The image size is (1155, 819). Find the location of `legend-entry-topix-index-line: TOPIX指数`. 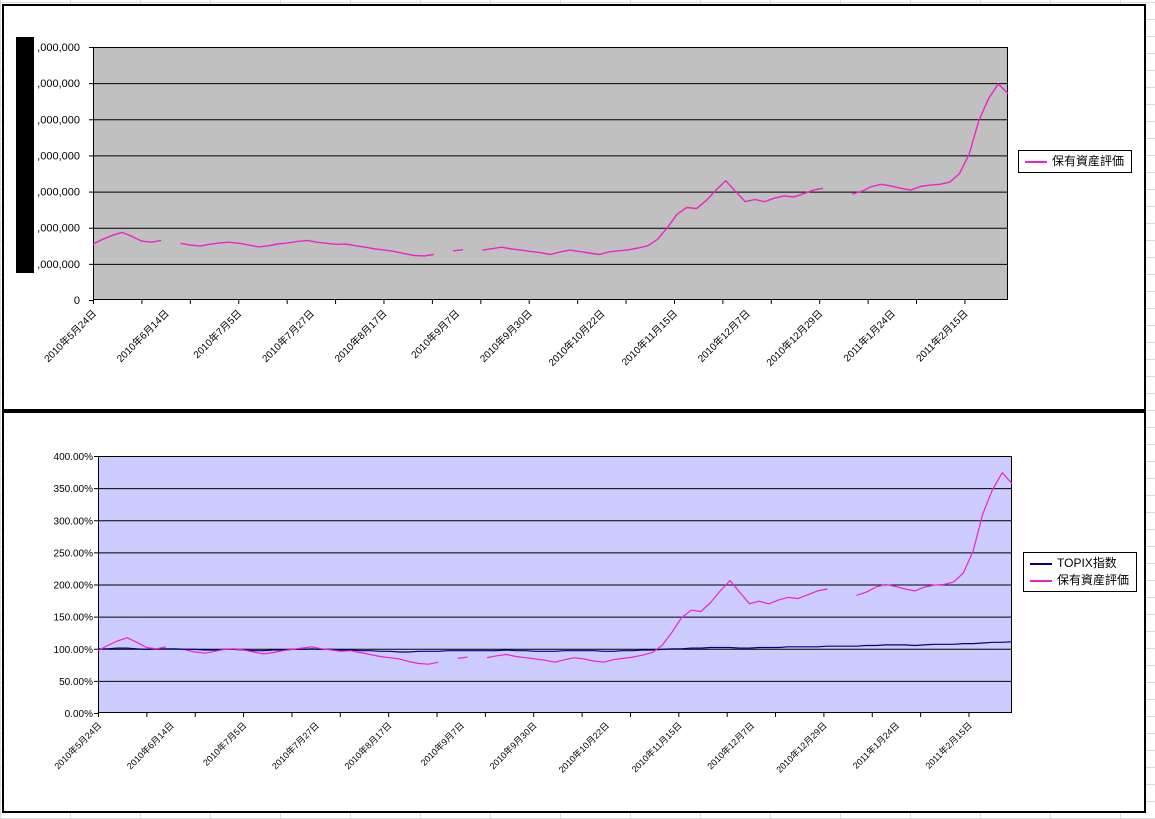

legend-entry-topix-index-line: TOPIX指数 is located at coordinates (1079, 563).